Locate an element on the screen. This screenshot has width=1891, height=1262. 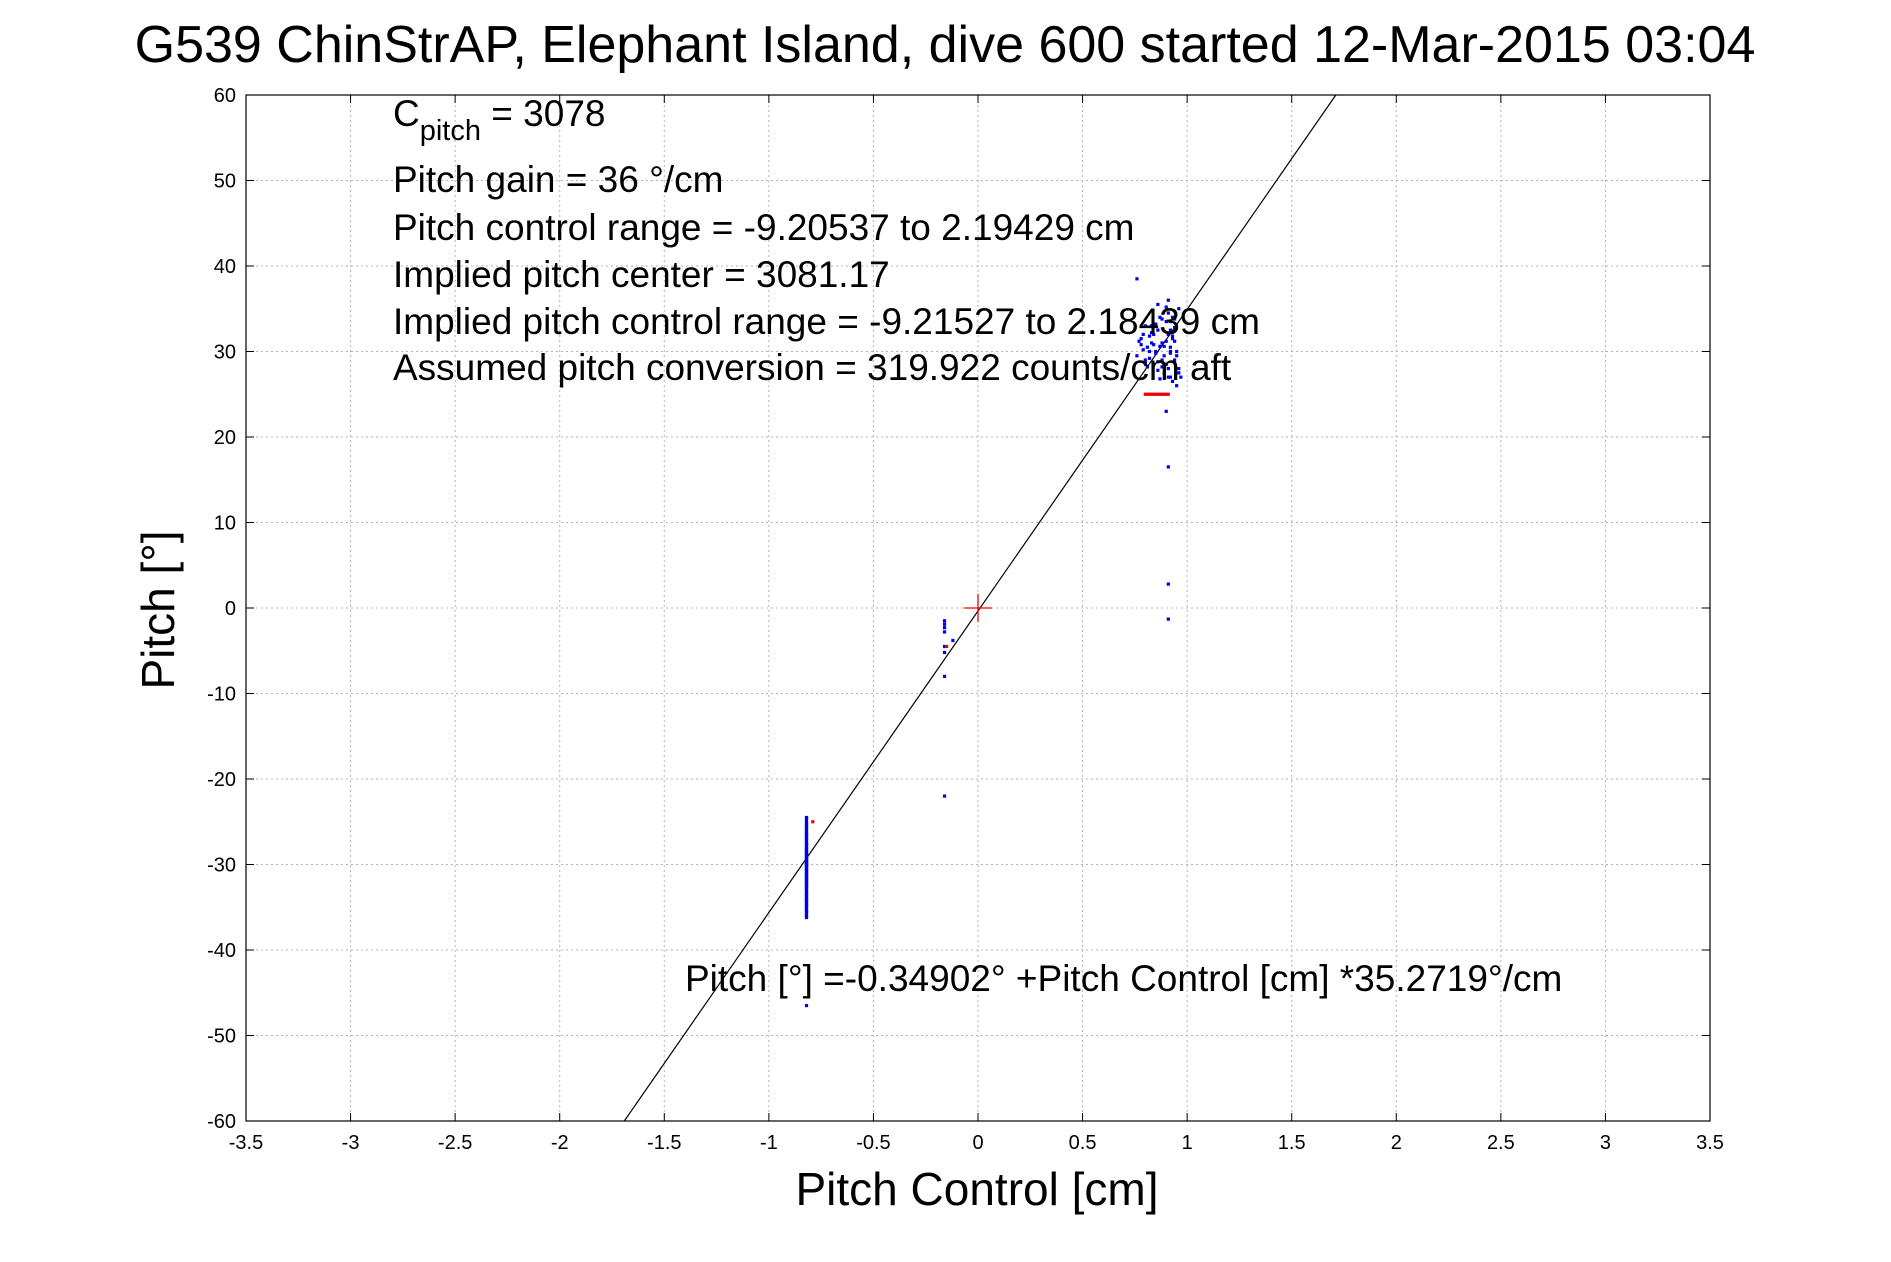
x-tick-label: -1.5 is located at coordinates (664, 1143).